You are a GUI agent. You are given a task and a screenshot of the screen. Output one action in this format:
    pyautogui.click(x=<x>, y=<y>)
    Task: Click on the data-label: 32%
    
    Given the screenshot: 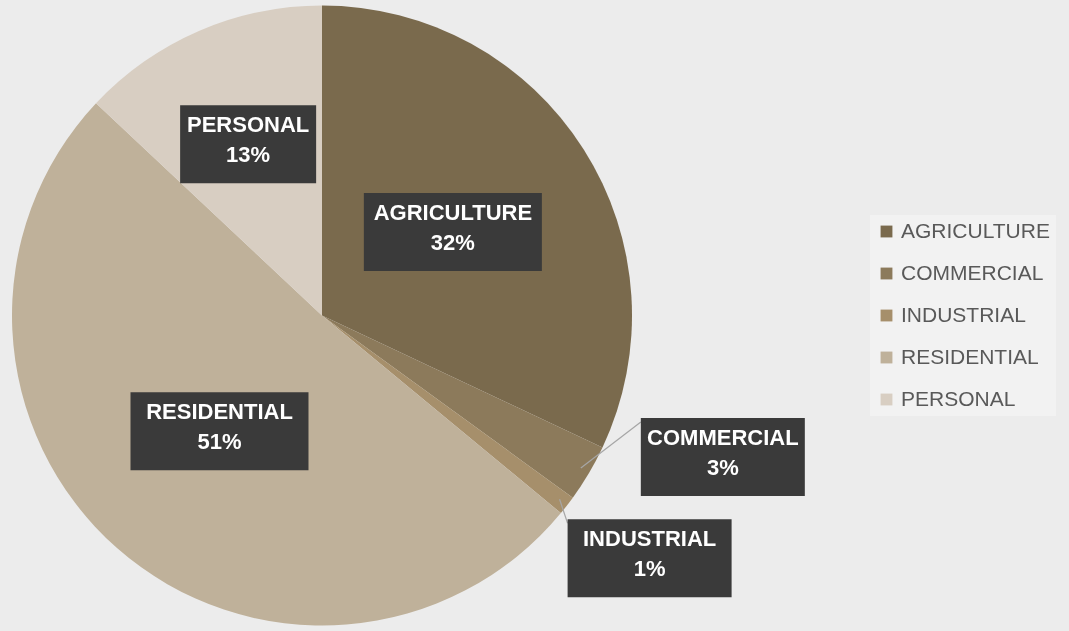 What is the action you would take?
    pyautogui.click(x=452, y=242)
    